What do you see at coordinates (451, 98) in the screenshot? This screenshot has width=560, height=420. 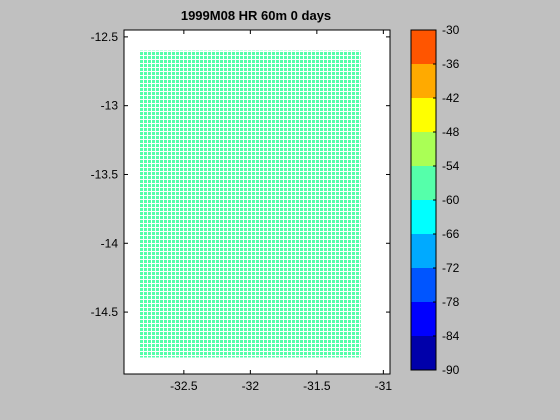 I see `colorbar-tick-label: -42` at bounding box center [451, 98].